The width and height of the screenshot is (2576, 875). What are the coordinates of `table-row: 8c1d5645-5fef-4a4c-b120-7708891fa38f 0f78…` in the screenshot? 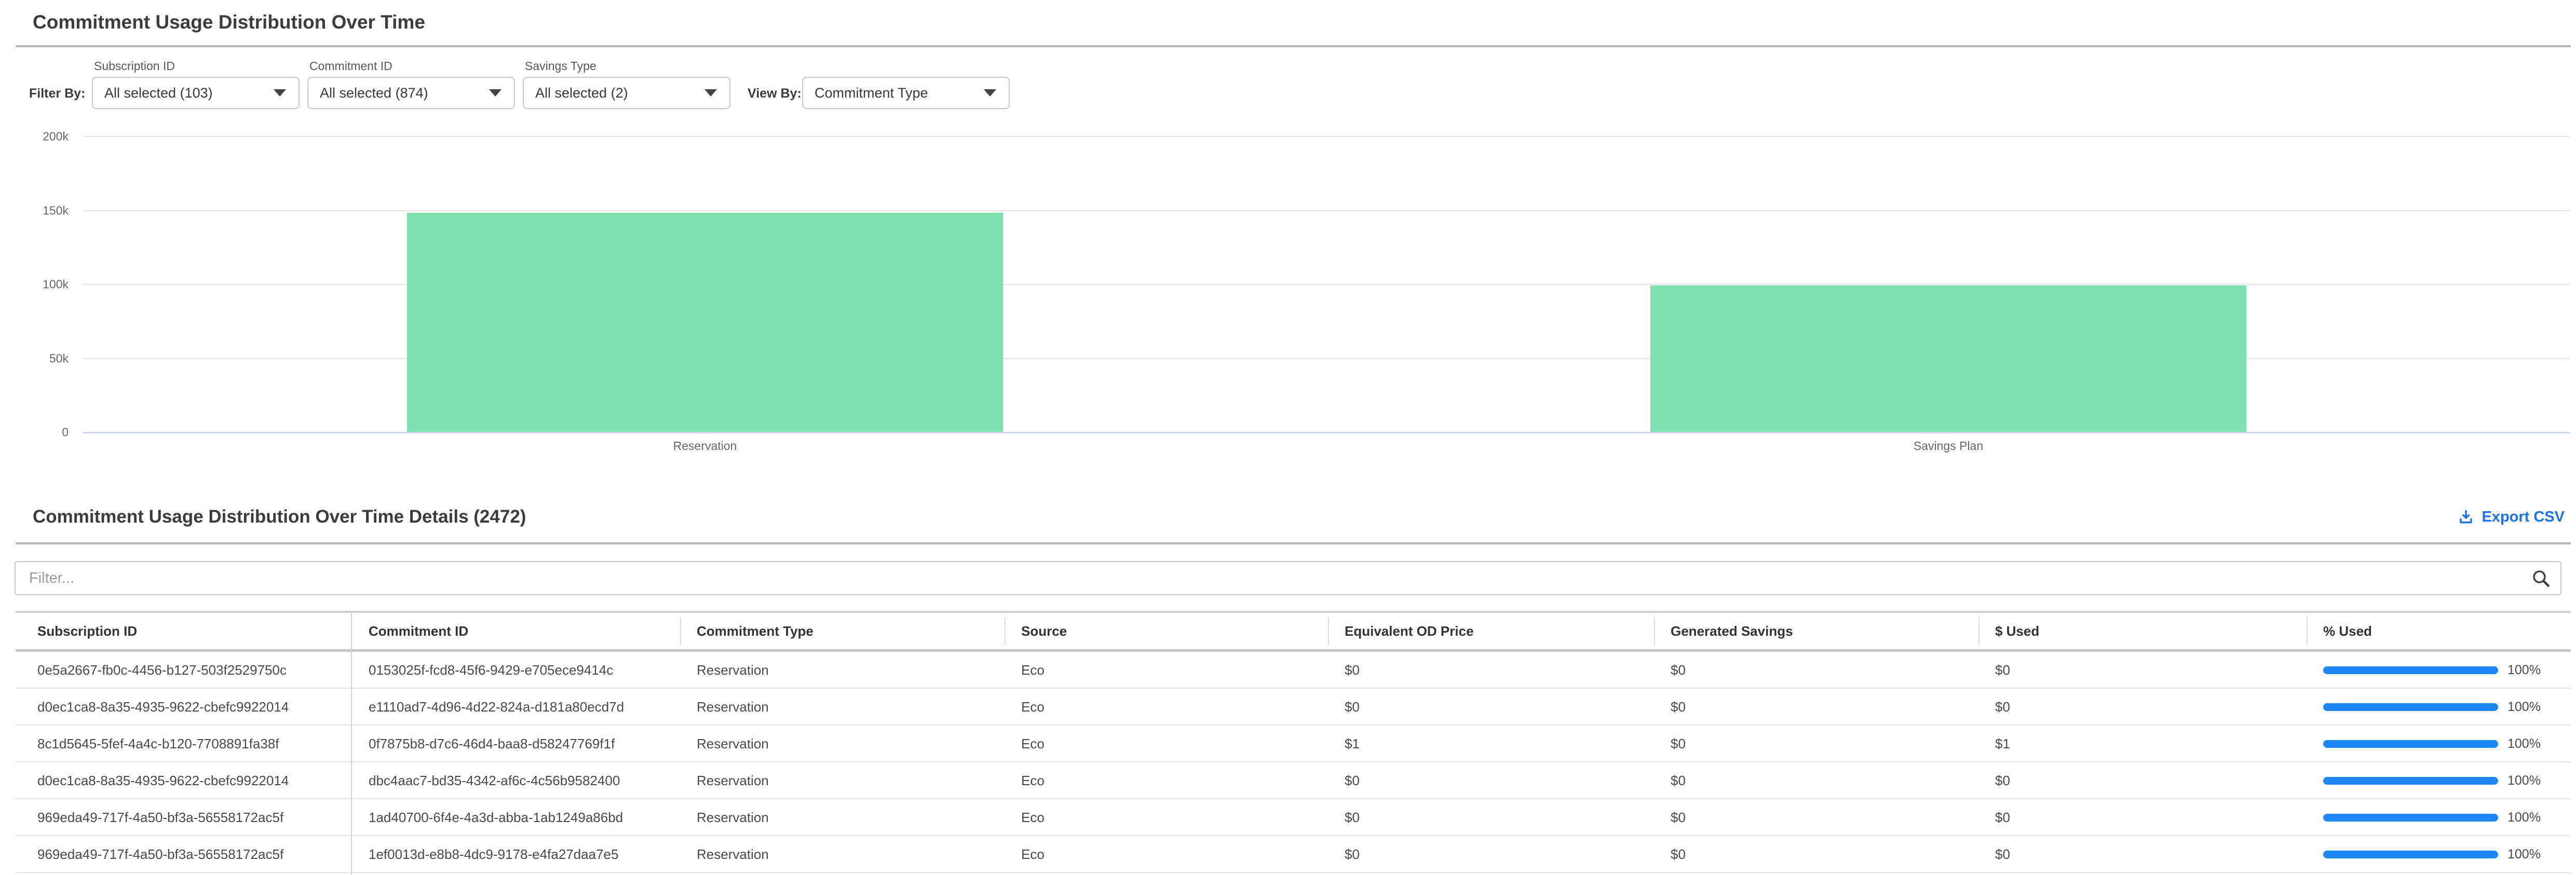 It's located at (1288, 744).